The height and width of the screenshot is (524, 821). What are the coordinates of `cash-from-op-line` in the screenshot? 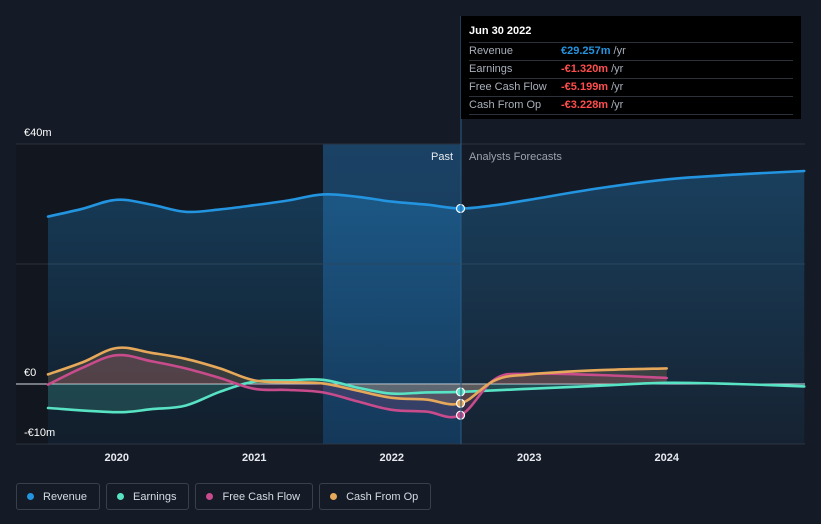 It's located at (357, 376).